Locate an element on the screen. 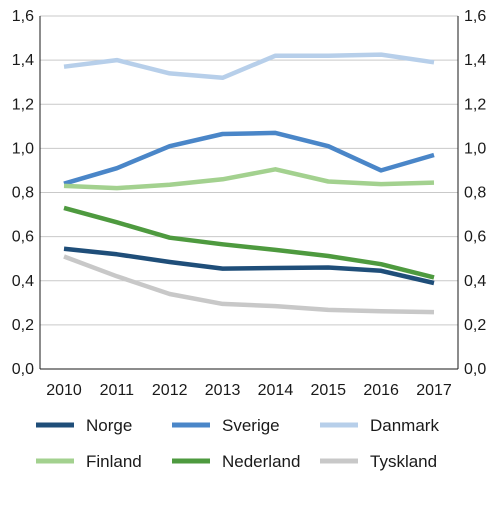  y-axis-right-labels: 0,0 0,2 0,4 0,6 0,8 1,0 1,2 1,4 1,6 is located at coordinates (475, 193).